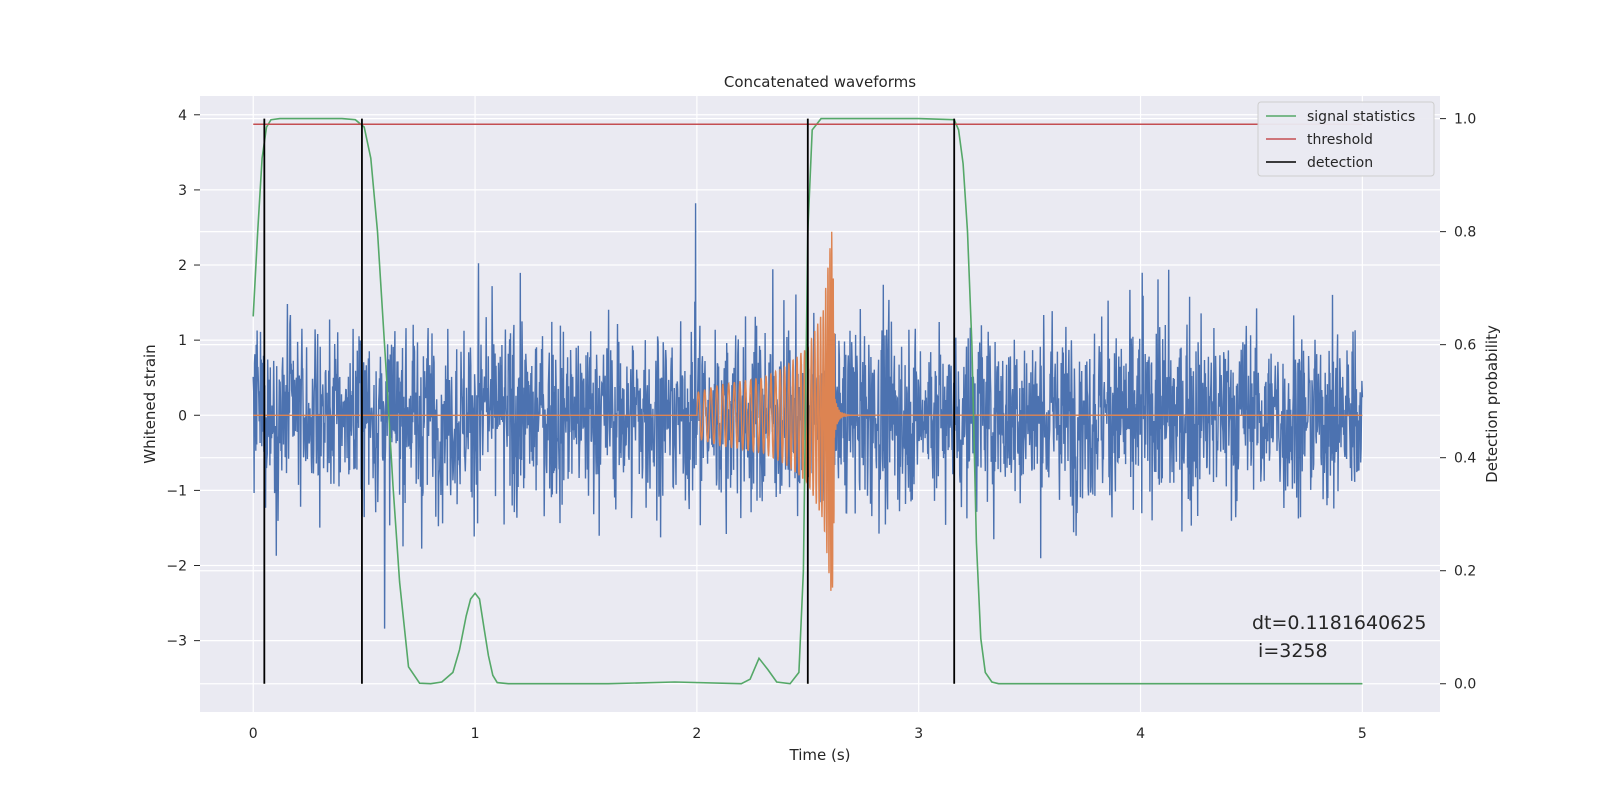 This screenshot has height=800, width=1600. I want to click on y-tick-label: 2, so click(182, 266).